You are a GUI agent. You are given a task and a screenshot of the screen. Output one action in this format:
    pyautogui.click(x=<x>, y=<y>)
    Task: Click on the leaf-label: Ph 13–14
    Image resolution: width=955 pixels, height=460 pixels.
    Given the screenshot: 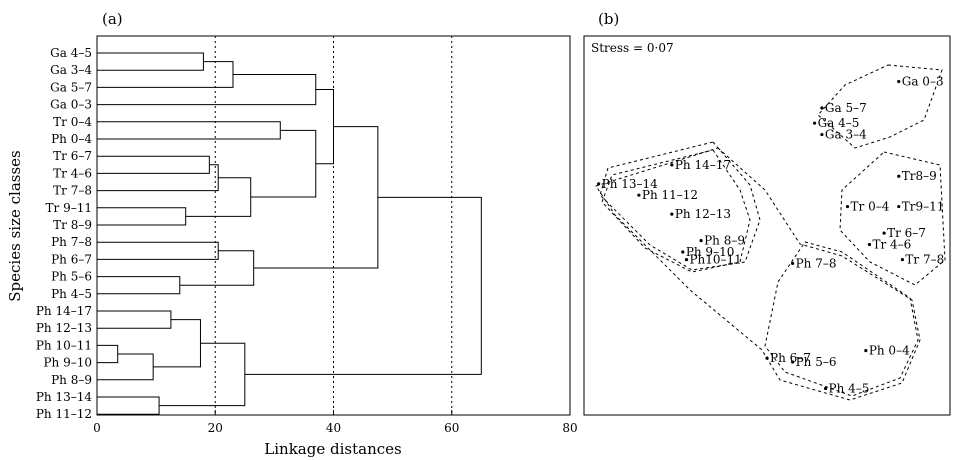 What is the action you would take?
    pyautogui.click(x=64, y=397)
    